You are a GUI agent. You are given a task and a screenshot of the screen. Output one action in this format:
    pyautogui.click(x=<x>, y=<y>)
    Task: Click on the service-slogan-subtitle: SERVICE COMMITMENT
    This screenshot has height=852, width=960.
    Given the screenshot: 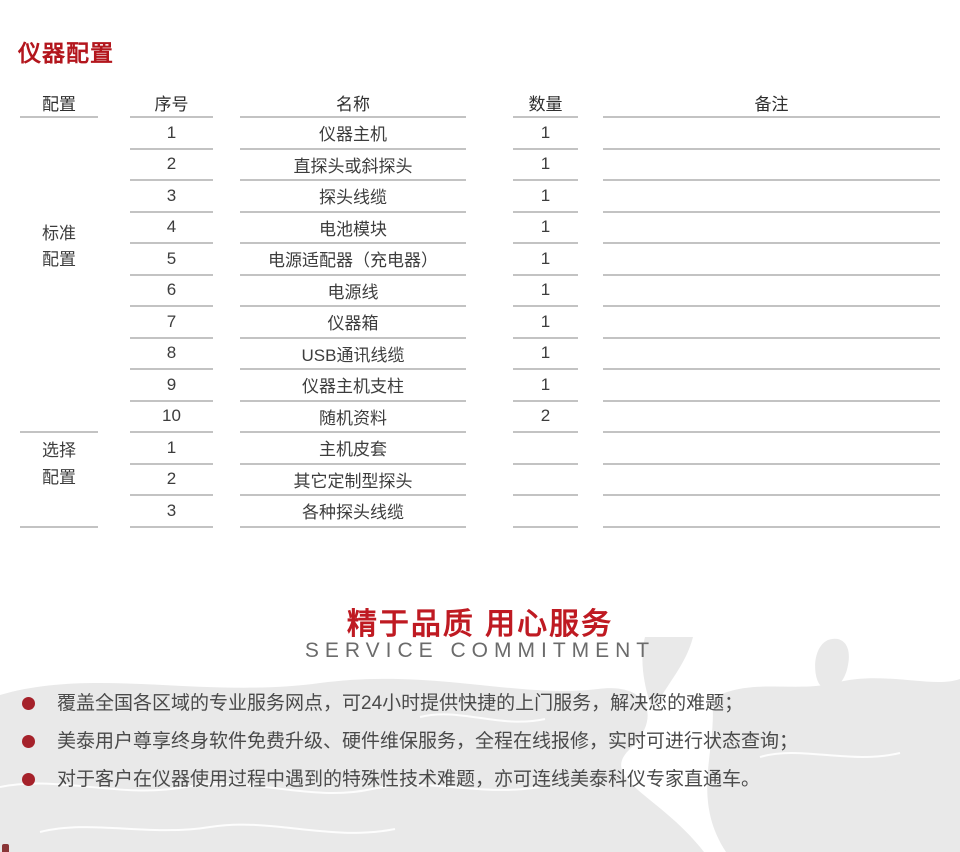 What is the action you would take?
    pyautogui.click(x=480, y=650)
    